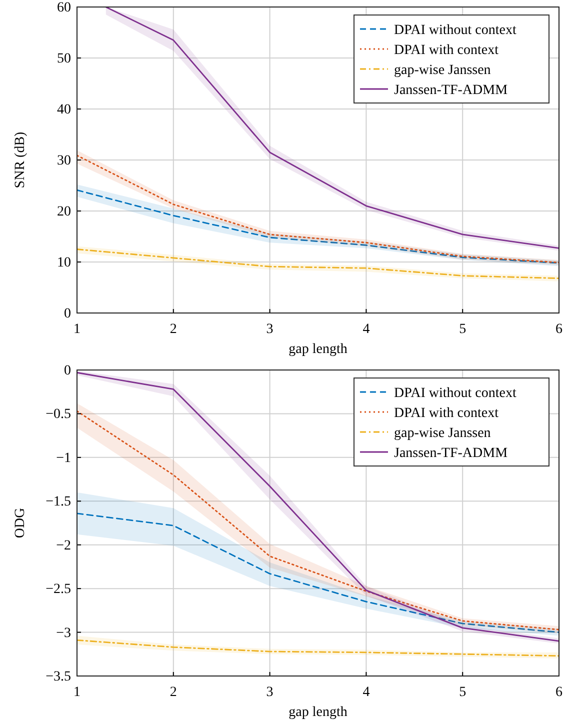 This screenshot has width=570, height=727. Describe the element at coordinates (58, 502) in the screenshot. I see `y-tick-label: −1.5` at that location.